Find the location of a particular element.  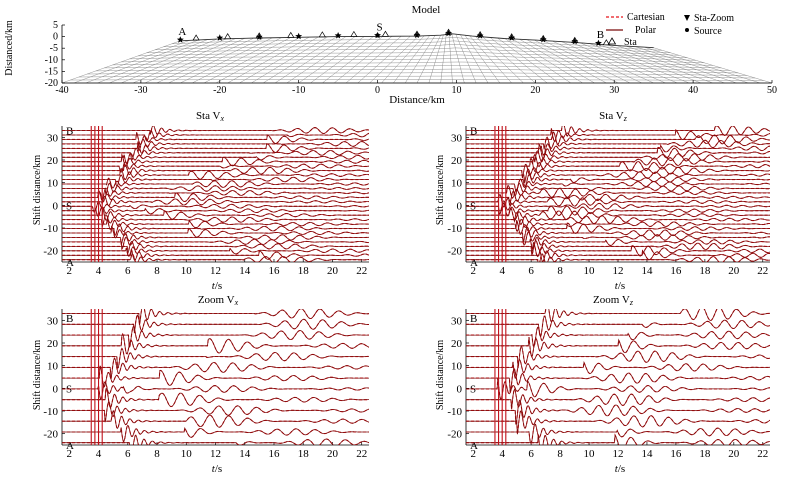

sta-vx-marker-label: B is located at coordinates (69, 132).